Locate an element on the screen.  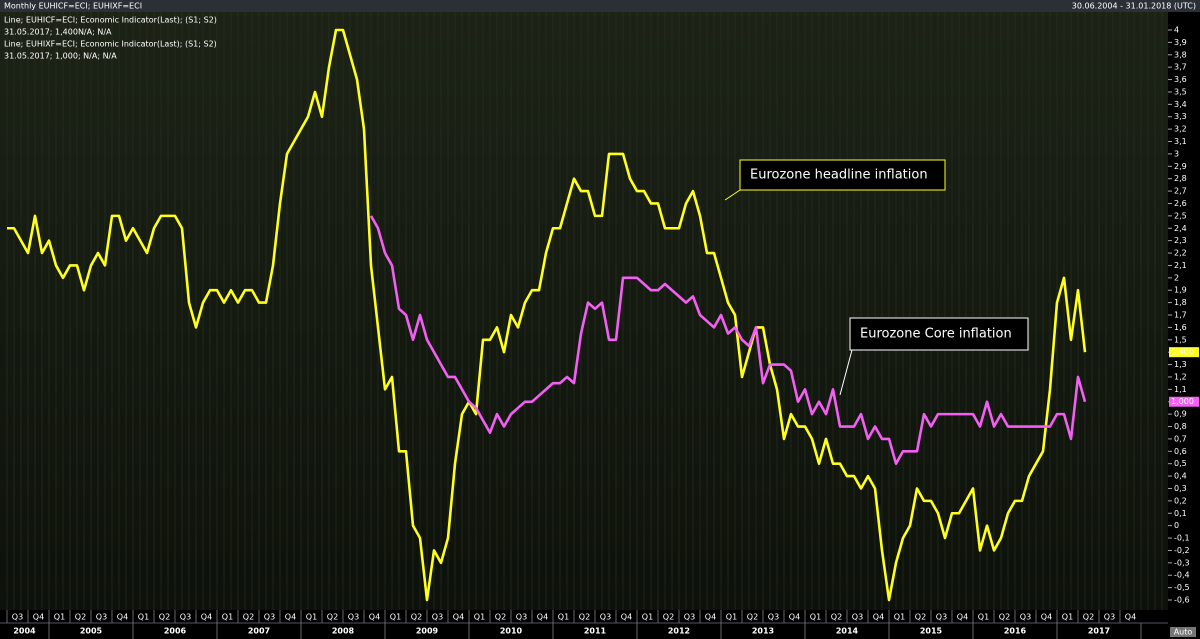
auto-button is located at coordinates (1183, 632).